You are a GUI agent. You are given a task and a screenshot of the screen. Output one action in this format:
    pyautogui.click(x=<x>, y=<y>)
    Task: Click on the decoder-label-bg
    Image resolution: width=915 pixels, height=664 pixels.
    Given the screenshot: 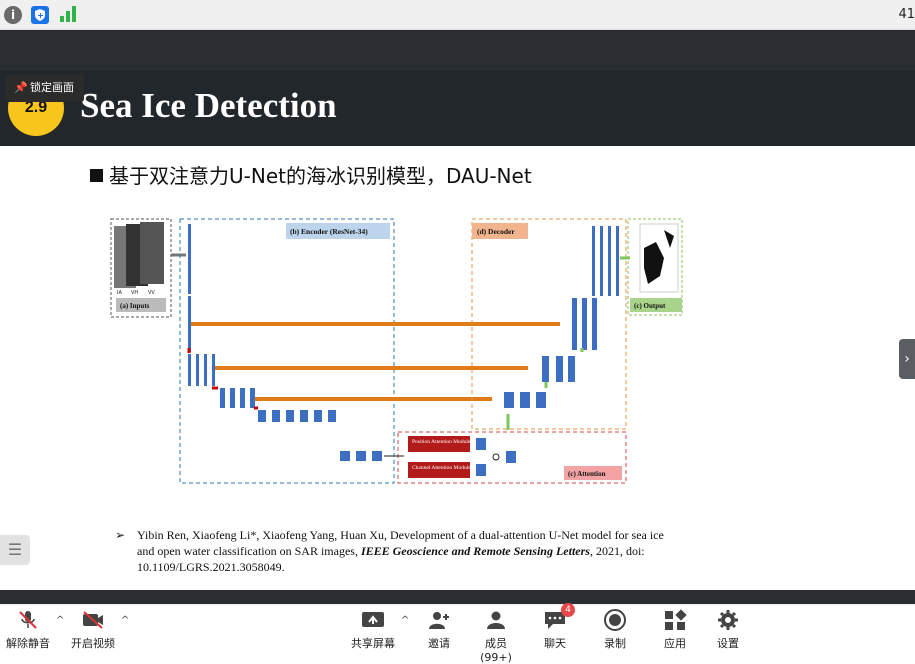 What is the action you would take?
    pyautogui.click(x=500, y=231)
    